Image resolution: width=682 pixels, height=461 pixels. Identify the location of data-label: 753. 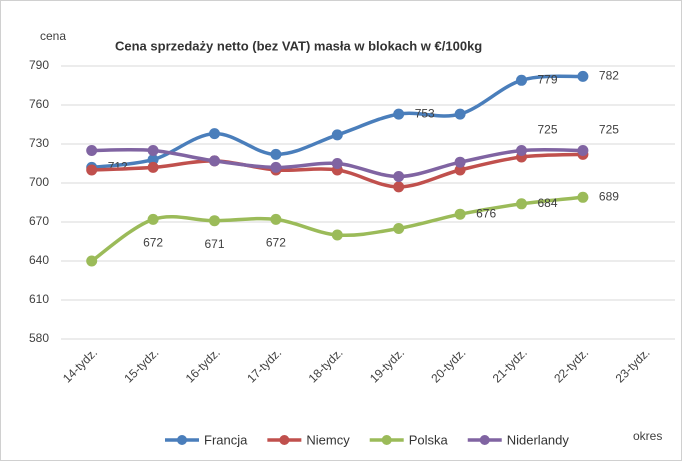
(425, 113).